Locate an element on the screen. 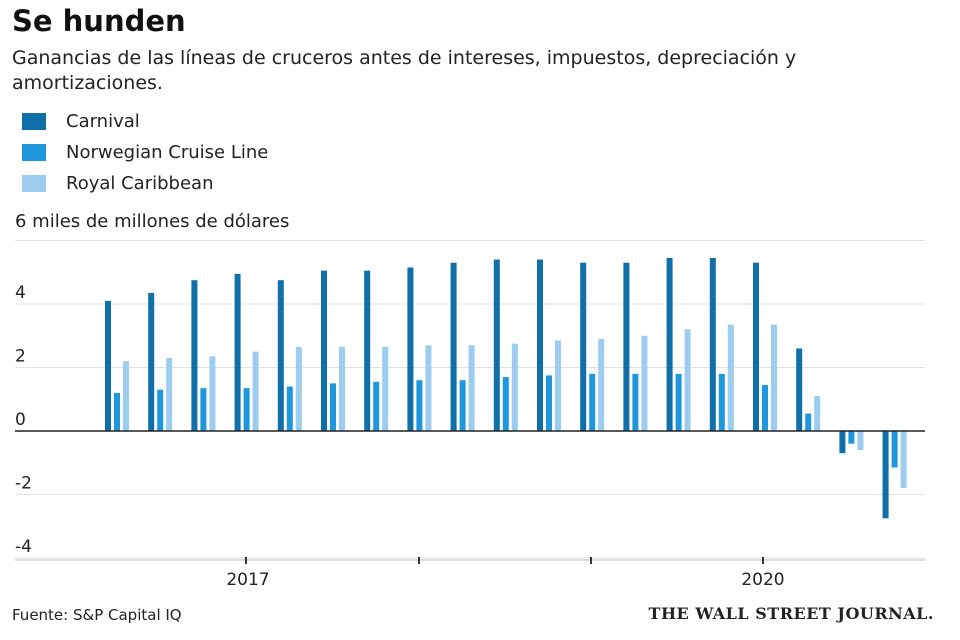 Image resolution: width=960 pixels, height=640 pixels. y-tick-label: -4 is located at coordinates (23, 547).